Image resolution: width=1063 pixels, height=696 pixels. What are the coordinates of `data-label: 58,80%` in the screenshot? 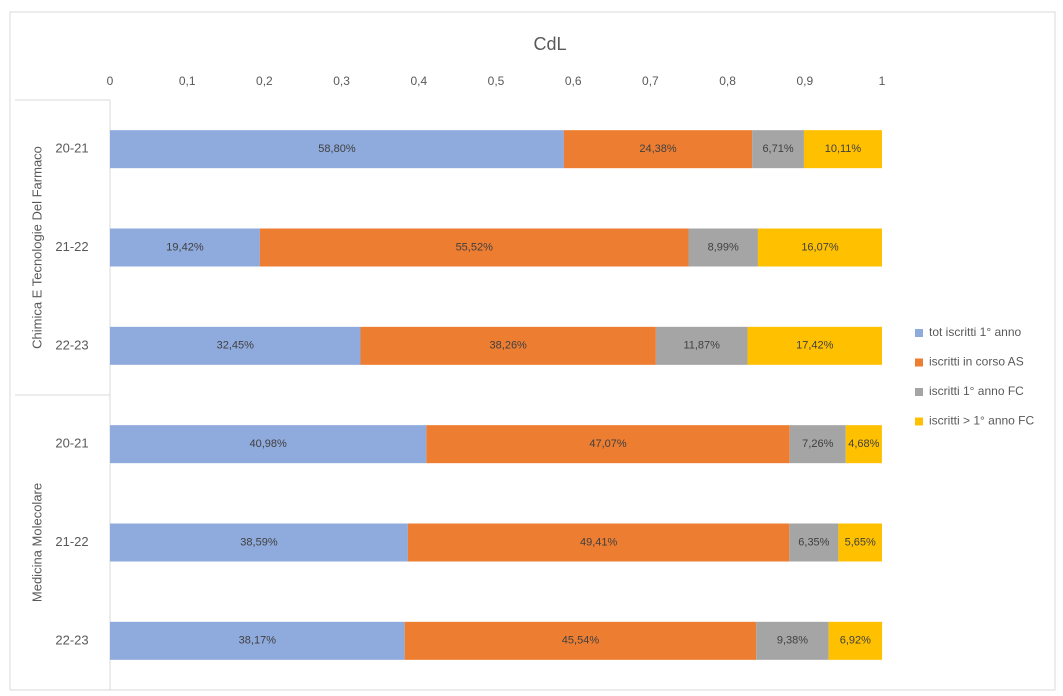 It's located at (337, 149).